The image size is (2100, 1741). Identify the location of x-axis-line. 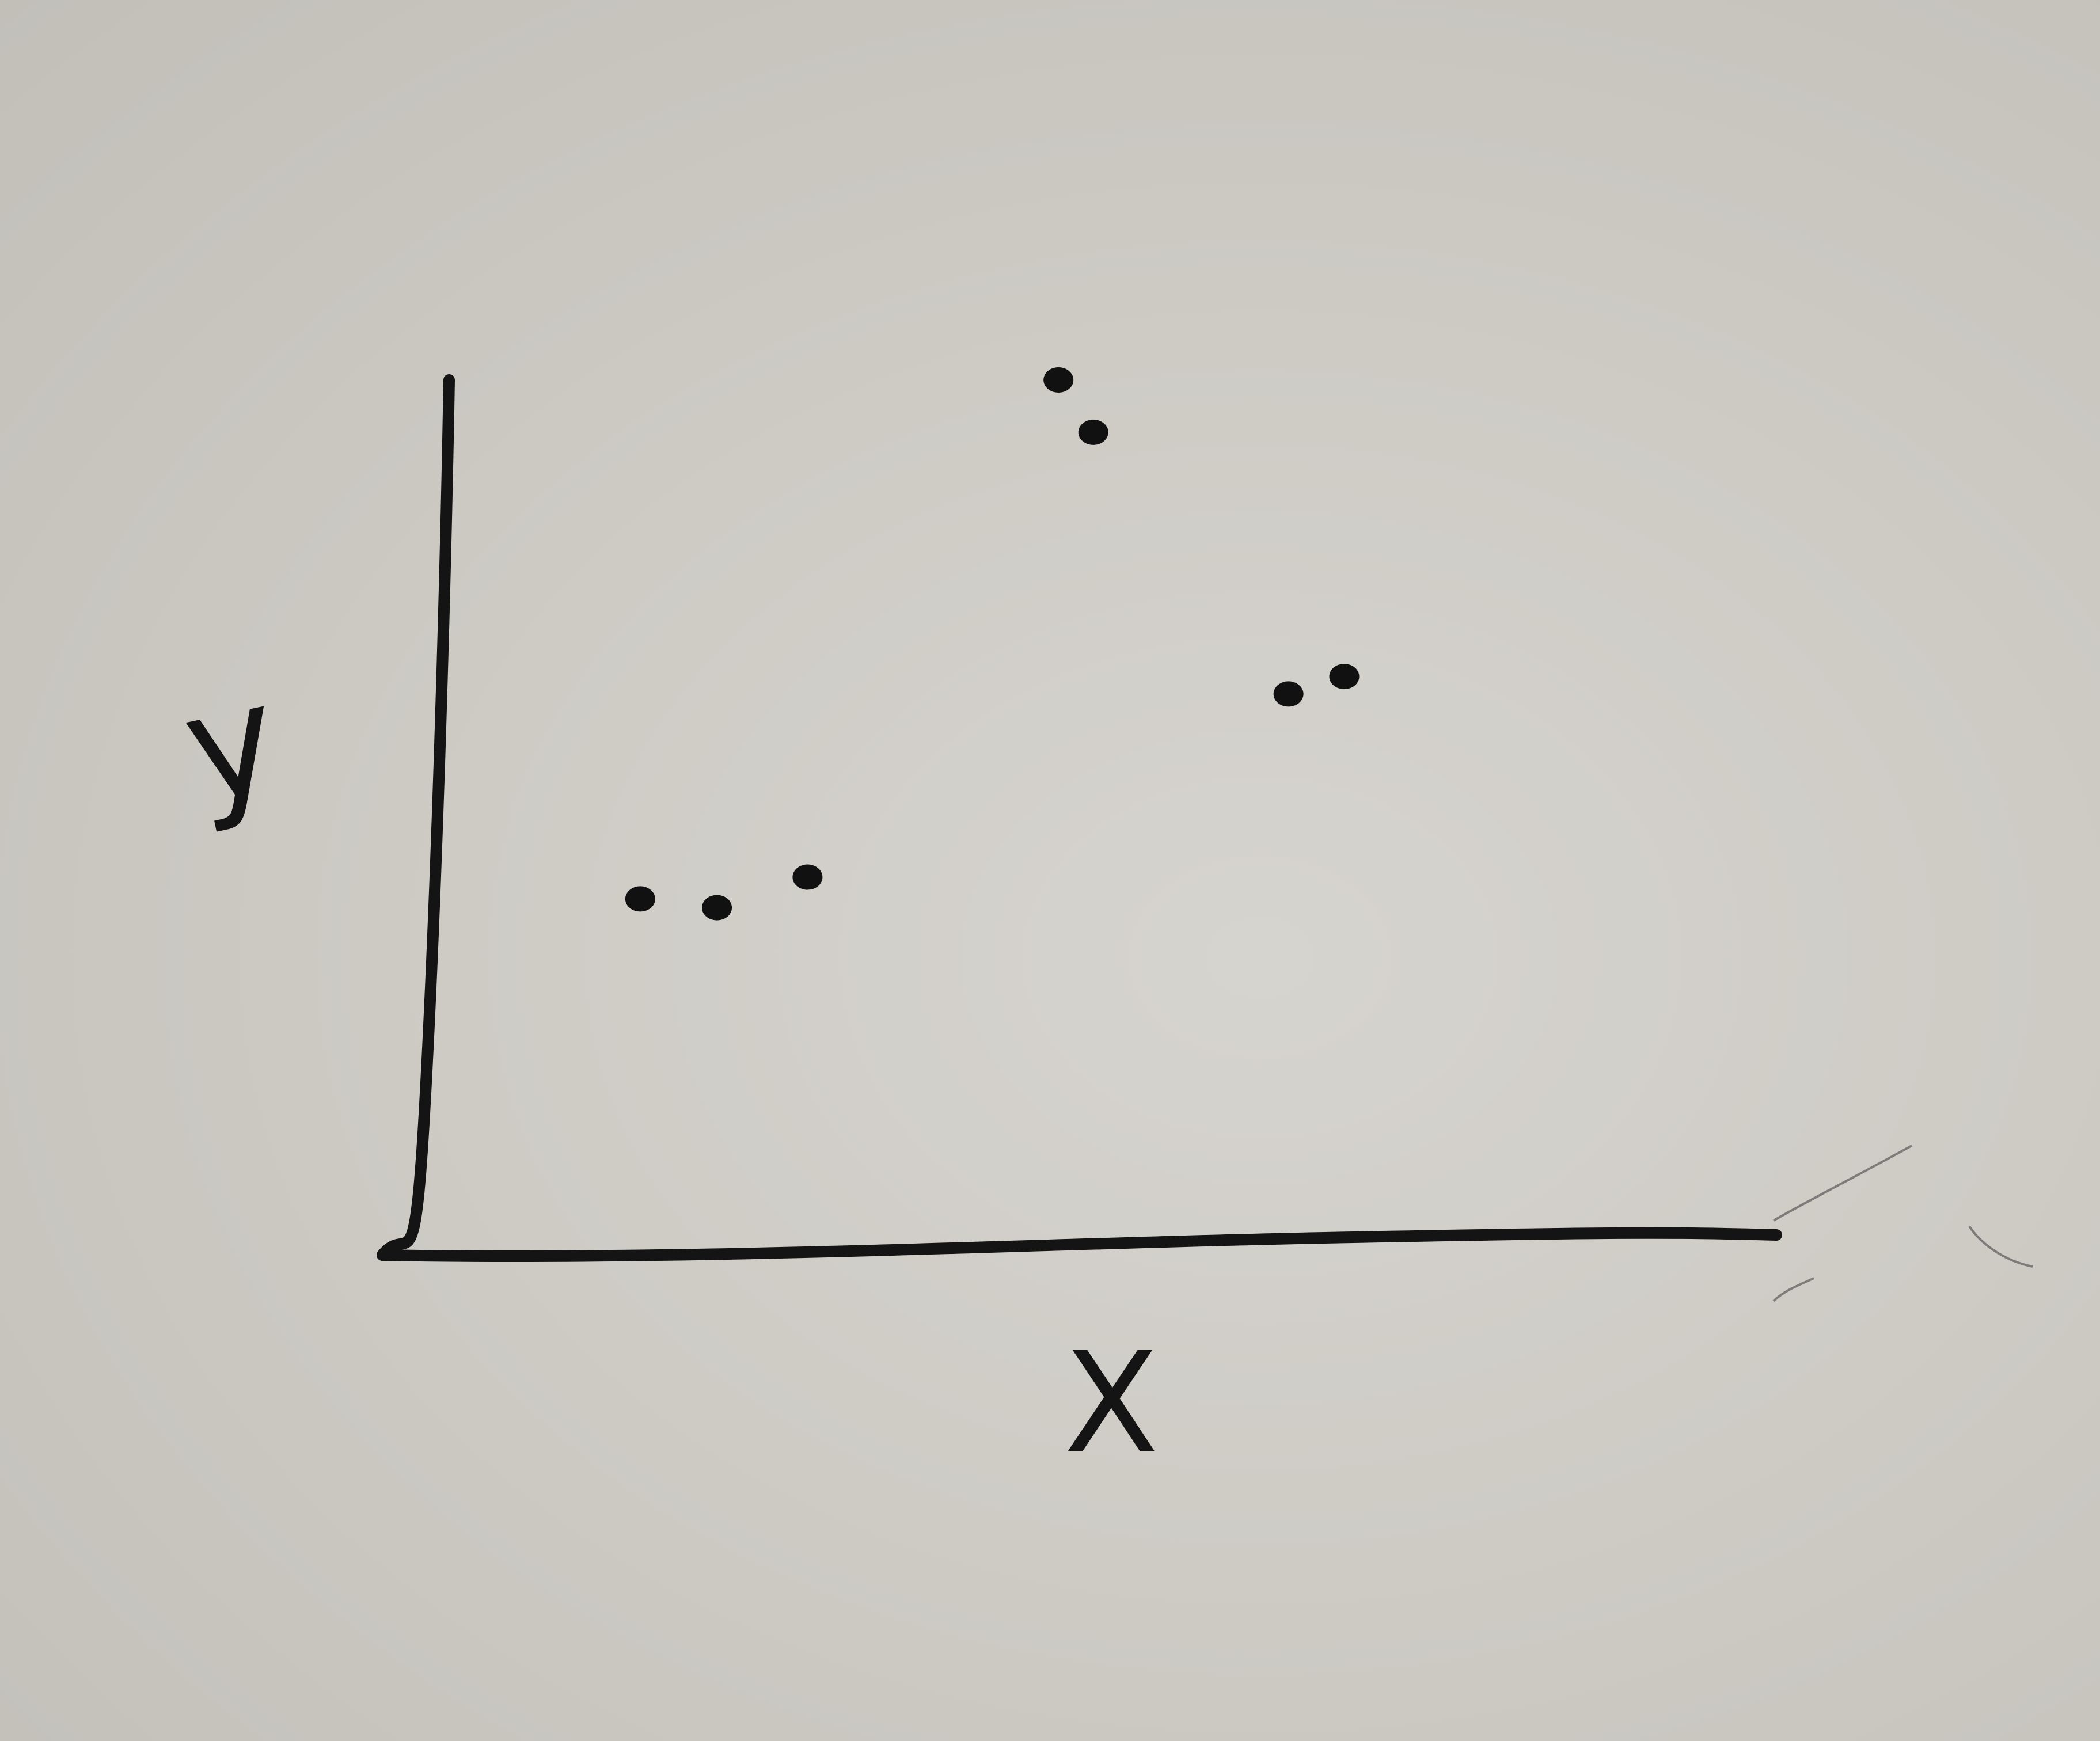
(1079, 1245).